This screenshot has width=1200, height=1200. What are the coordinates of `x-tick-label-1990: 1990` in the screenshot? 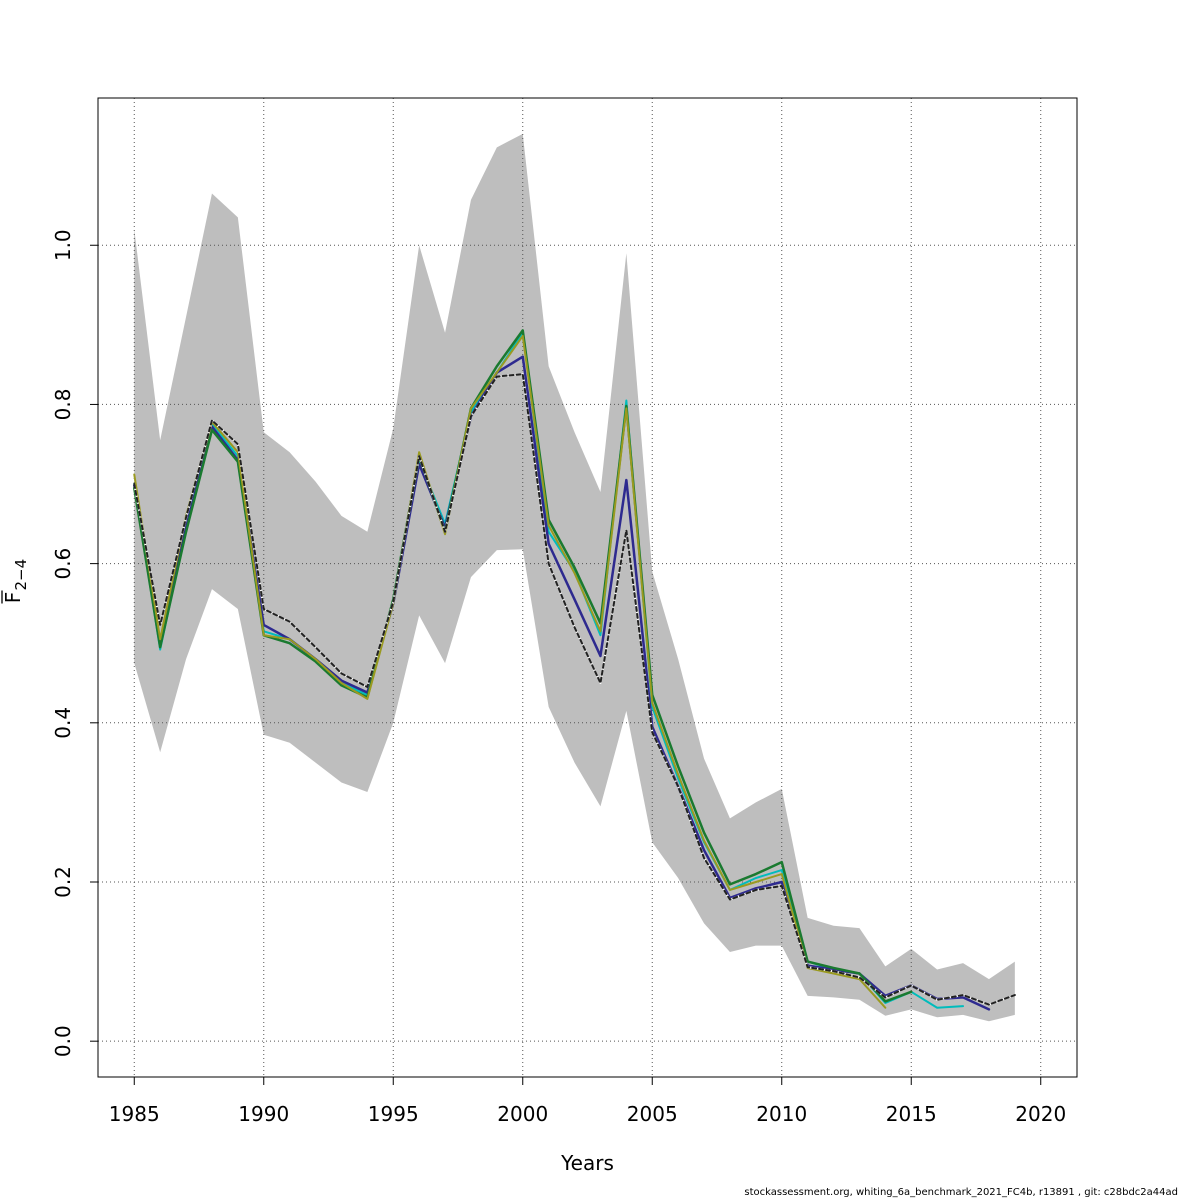 It's located at (263, 1114).